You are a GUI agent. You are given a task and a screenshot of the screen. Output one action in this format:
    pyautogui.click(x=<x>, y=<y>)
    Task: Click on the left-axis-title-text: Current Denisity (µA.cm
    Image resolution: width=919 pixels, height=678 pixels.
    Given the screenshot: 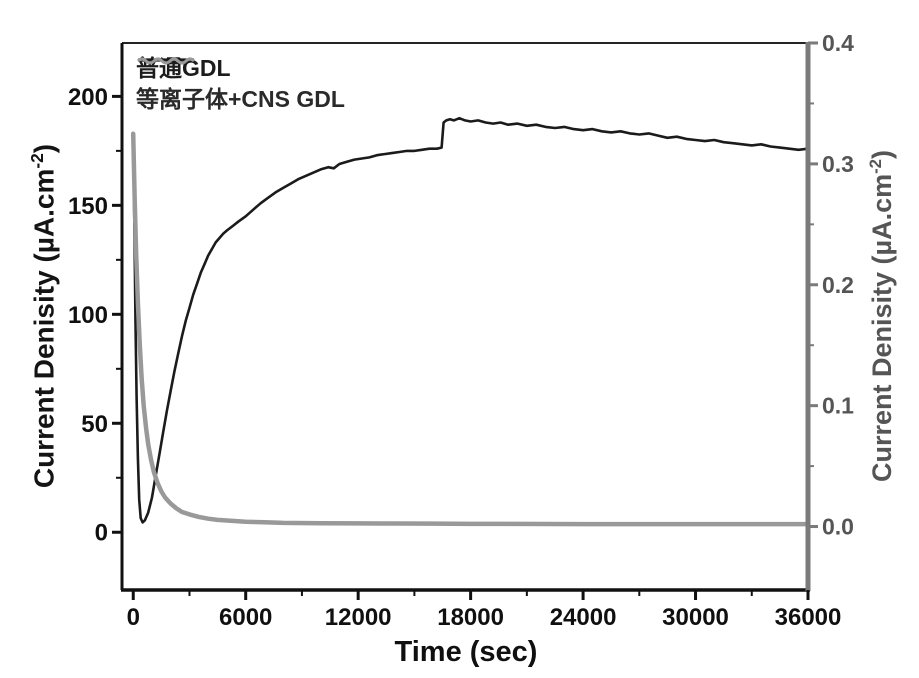 What is the action you would take?
    pyautogui.click(x=44, y=328)
    